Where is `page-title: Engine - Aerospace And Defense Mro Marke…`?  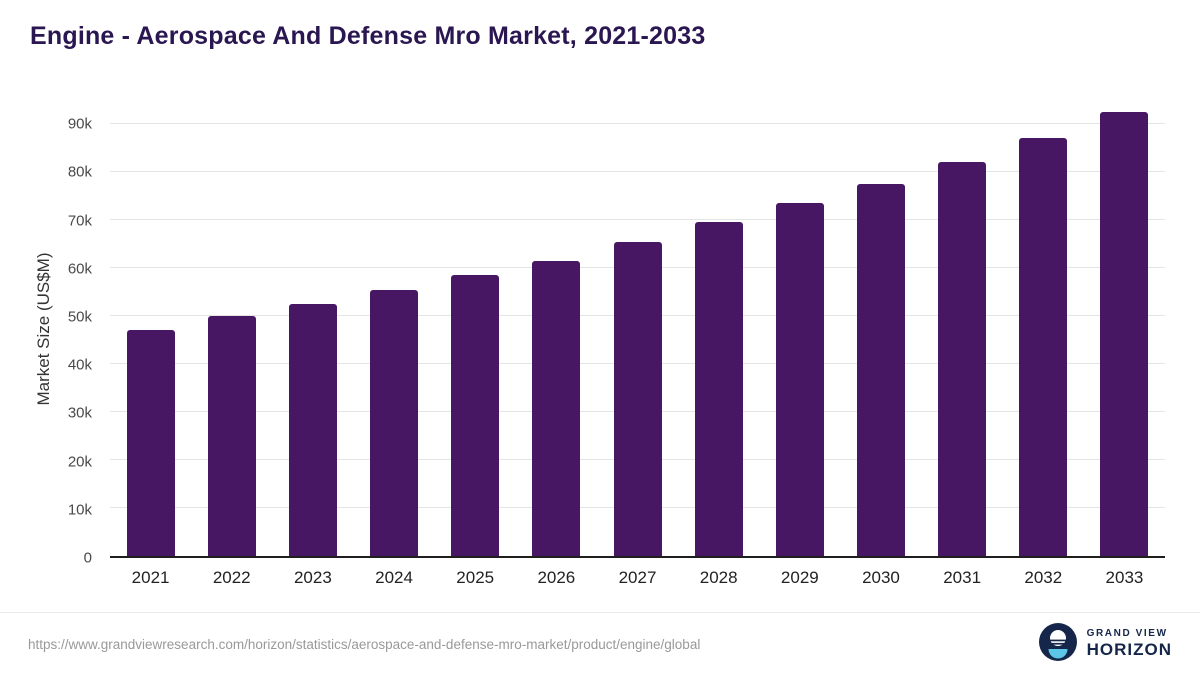
page-title: Engine - Aerospace And Defense Mro Marke… is located at coordinates (368, 36).